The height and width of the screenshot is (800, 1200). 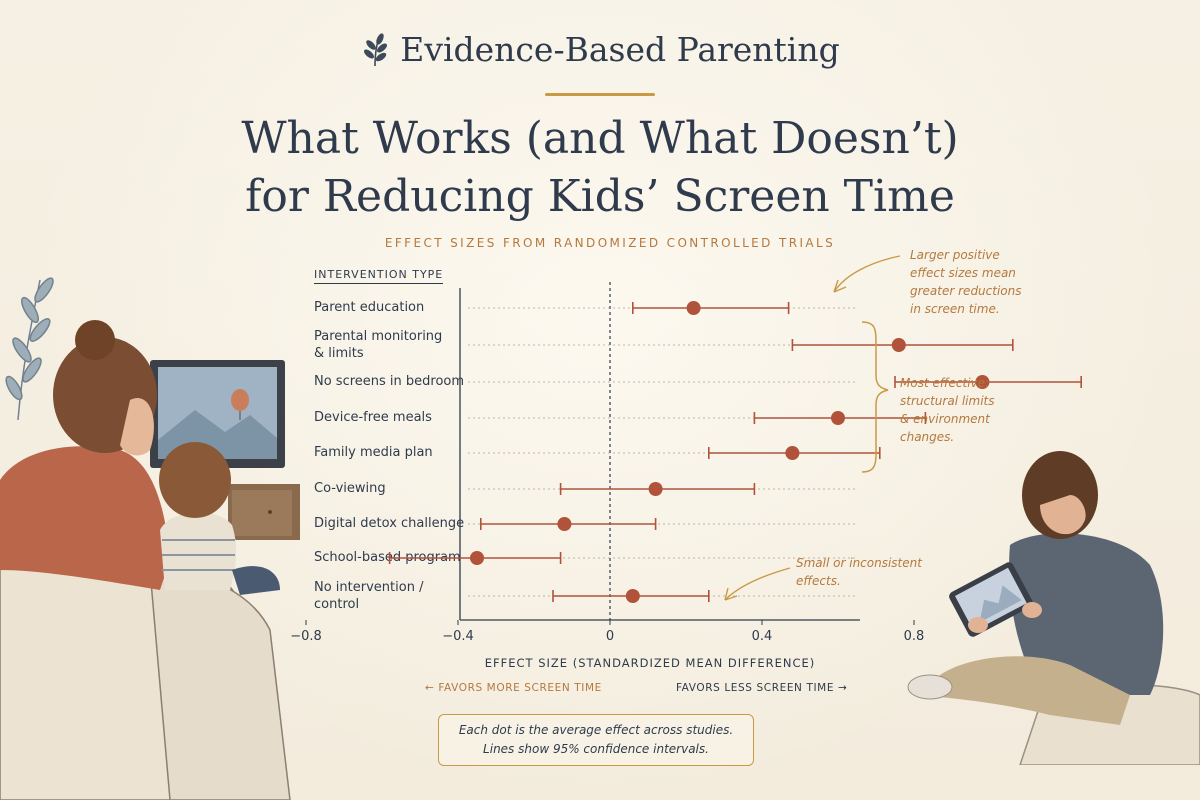 What do you see at coordinates (378, 345) in the screenshot?
I see `intervention-label: Parental monitoring & limits` at bounding box center [378, 345].